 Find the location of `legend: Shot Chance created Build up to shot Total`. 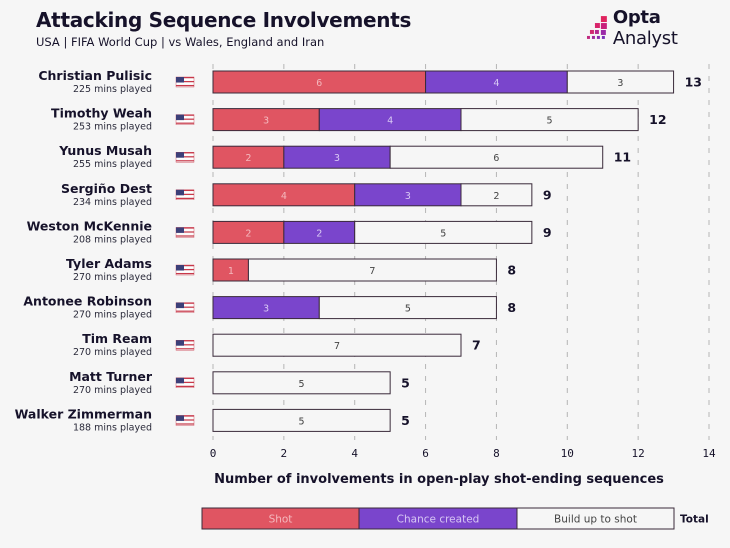

legend: Shot Chance created Build up to shot Total is located at coordinates (455, 518).